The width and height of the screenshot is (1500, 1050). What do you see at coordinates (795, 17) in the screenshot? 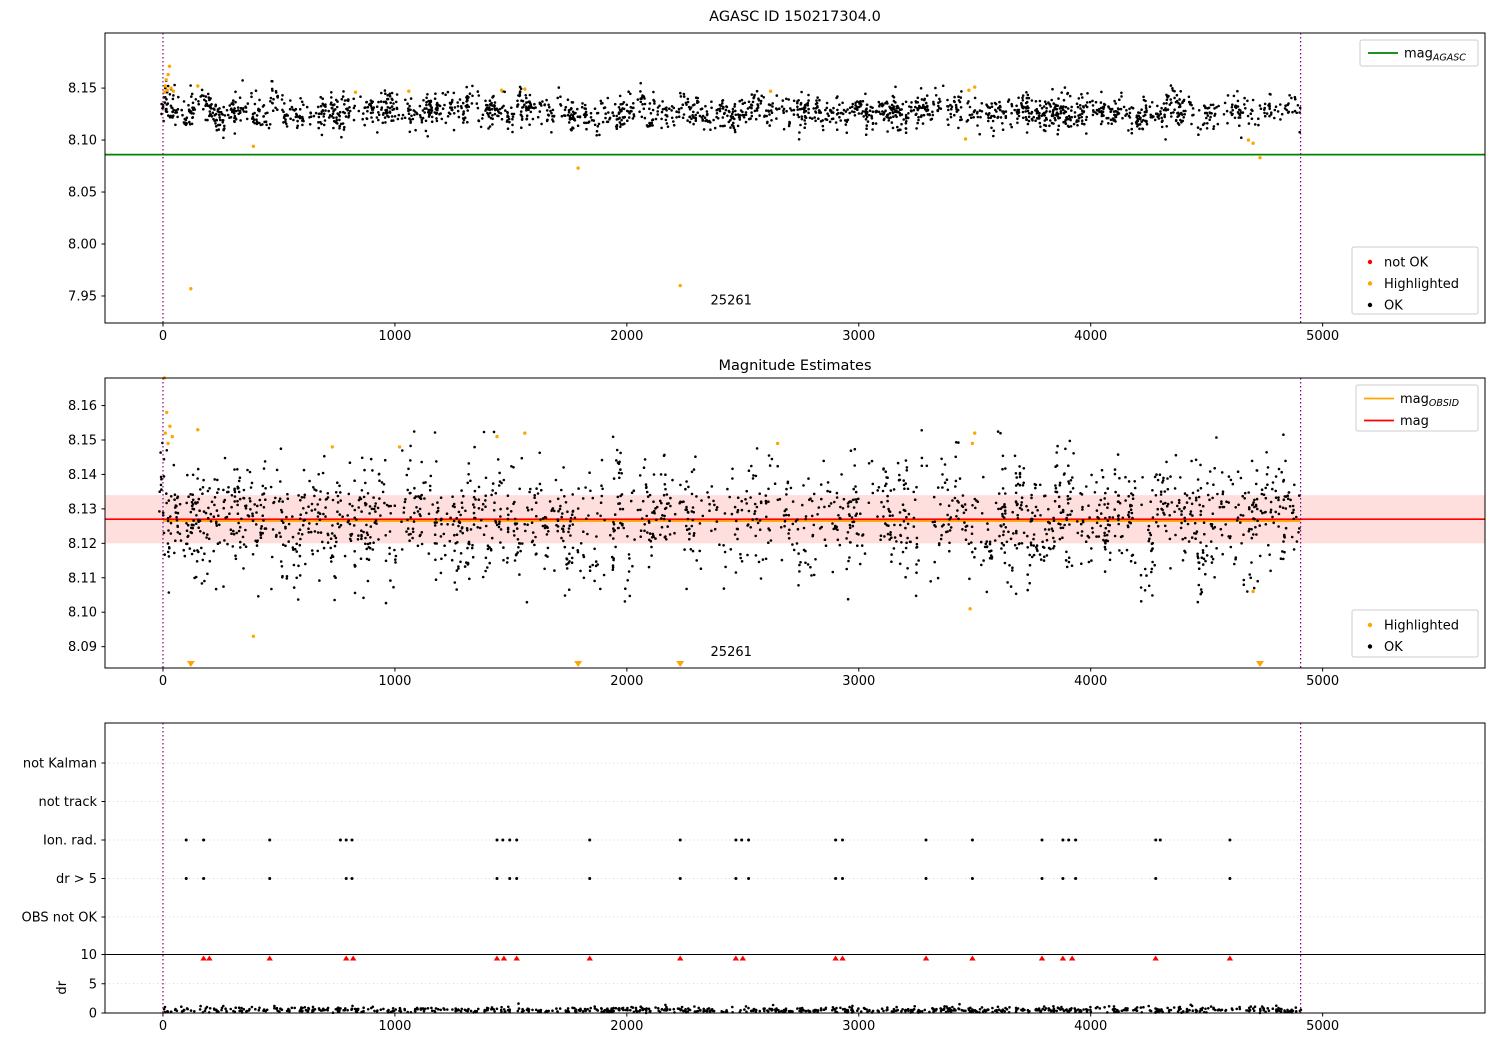
I see `panel-title: AGASC ID 150217304.0` at bounding box center [795, 17].